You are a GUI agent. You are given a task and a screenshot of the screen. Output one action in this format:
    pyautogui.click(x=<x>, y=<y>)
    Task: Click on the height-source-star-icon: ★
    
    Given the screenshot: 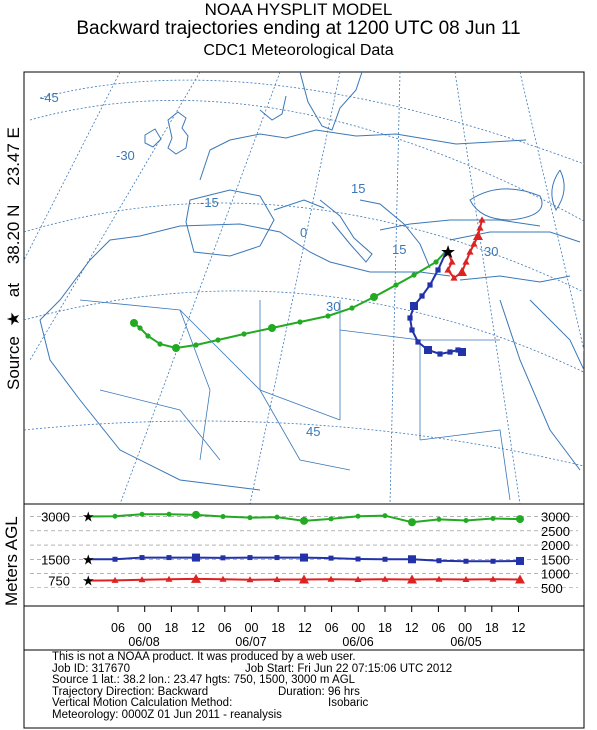 What is the action you would take?
    pyautogui.click(x=88, y=559)
    